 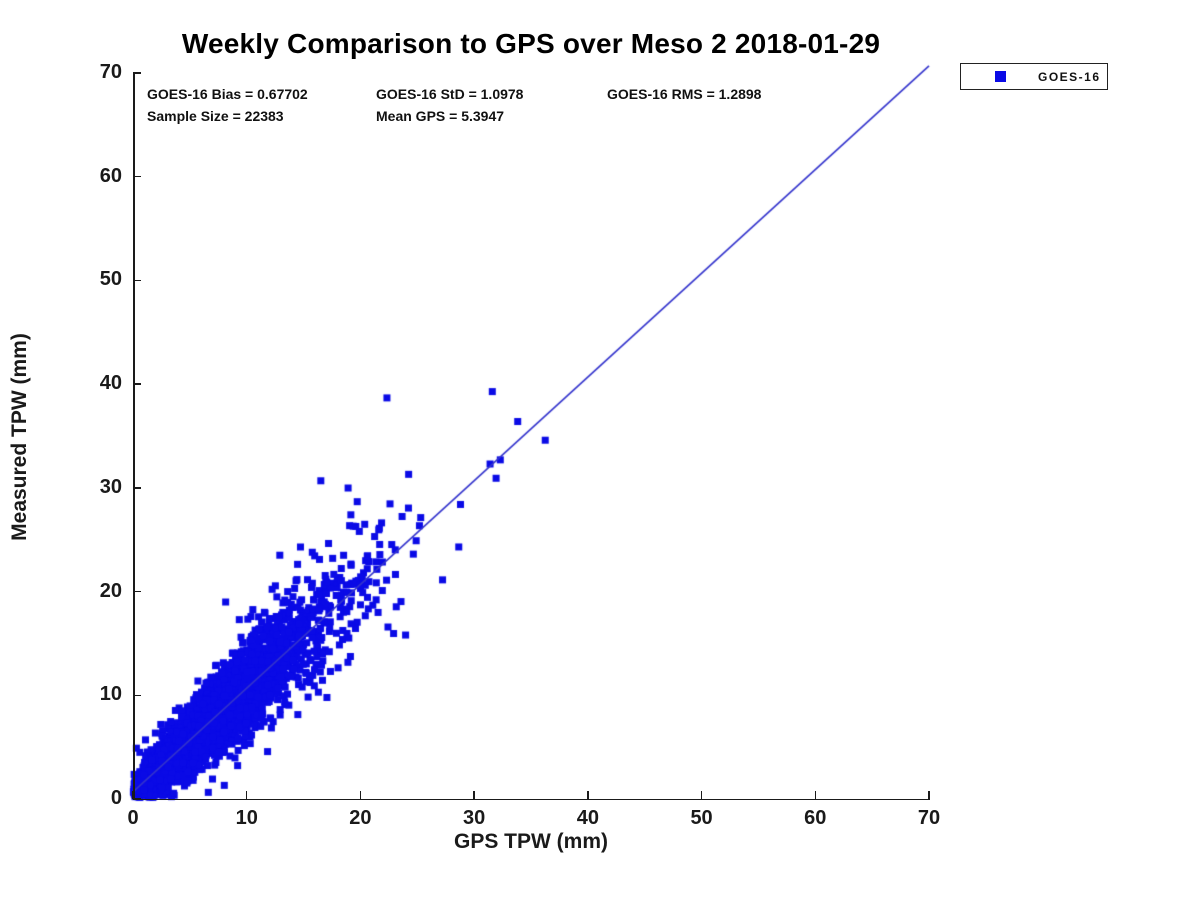 I want to click on legend-marker-square, so click(x=1000, y=76).